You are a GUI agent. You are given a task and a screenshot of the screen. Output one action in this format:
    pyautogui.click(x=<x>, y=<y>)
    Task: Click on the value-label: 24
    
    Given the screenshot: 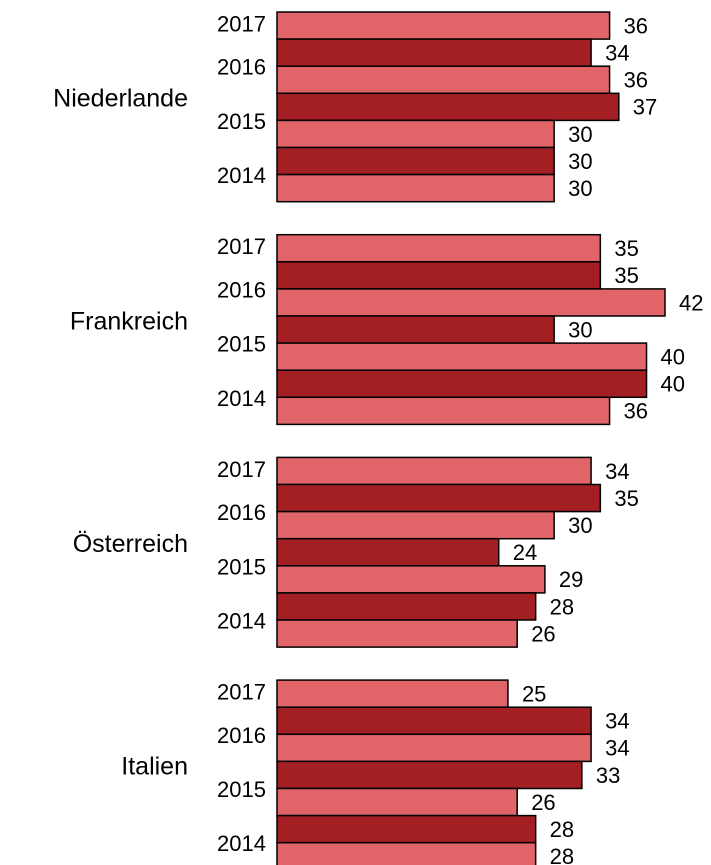 What is the action you would take?
    pyautogui.click(x=525, y=552)
    